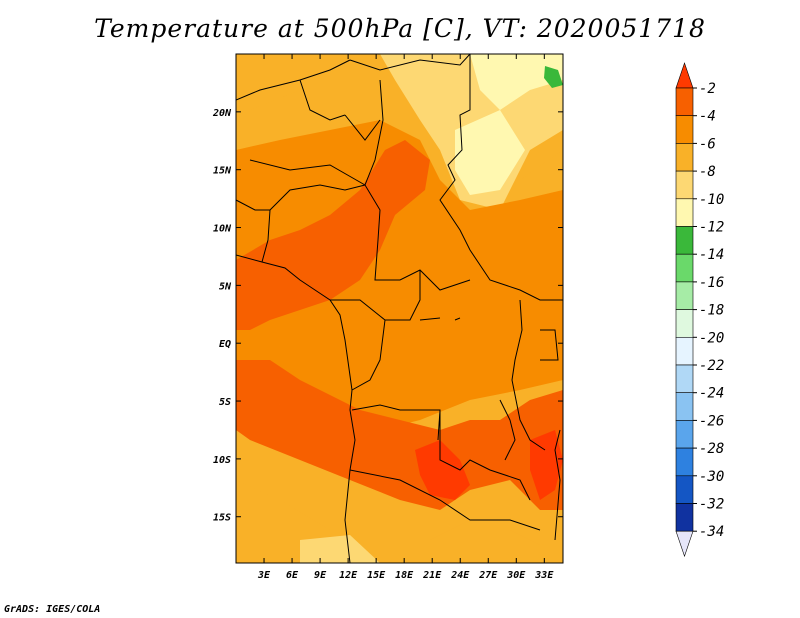 Image resolution: width=800 pixels, height=618 pixels. What do you see at coordinates (348, 575) in the screenshot?
I see `lon-tick-label: 12E` at bounding box center [348, 575].